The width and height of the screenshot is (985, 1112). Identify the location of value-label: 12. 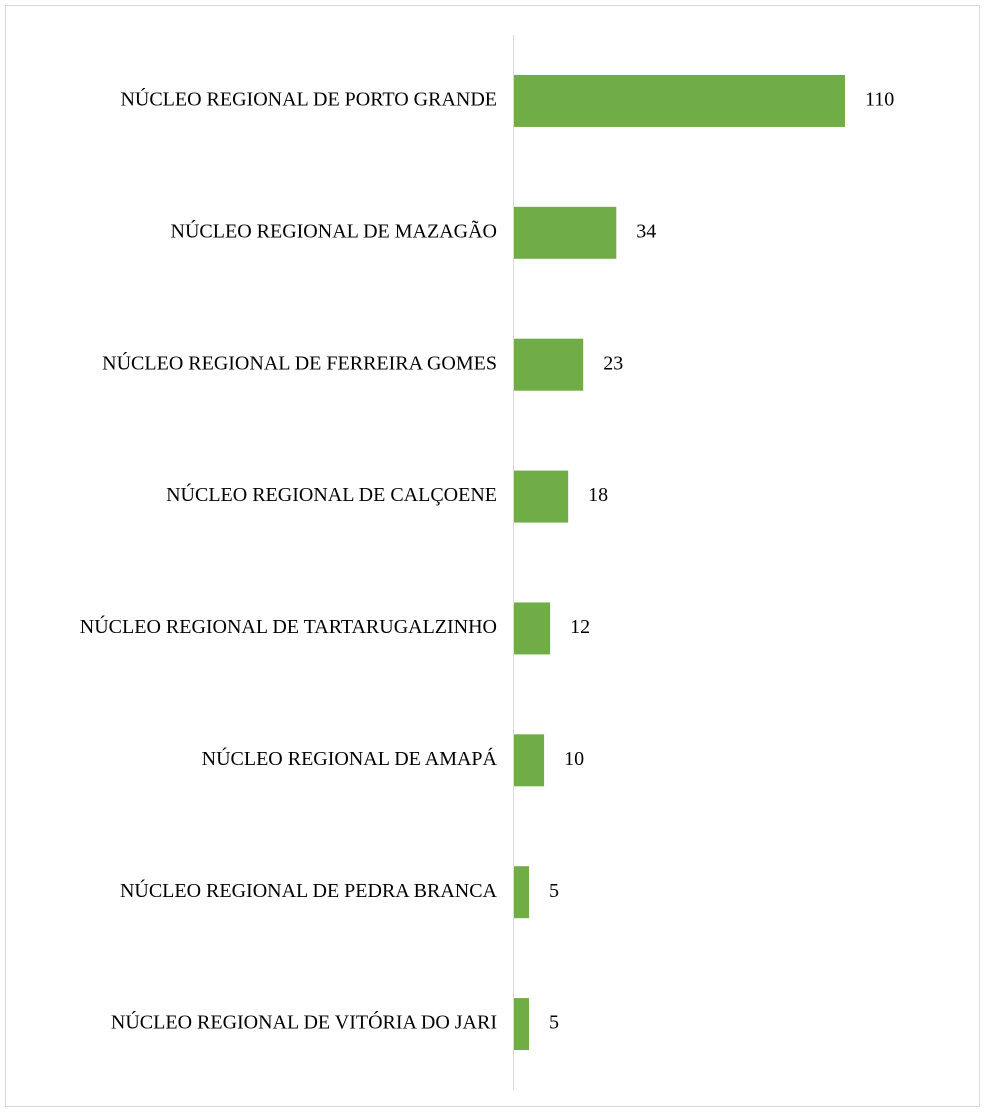
(580, 627).